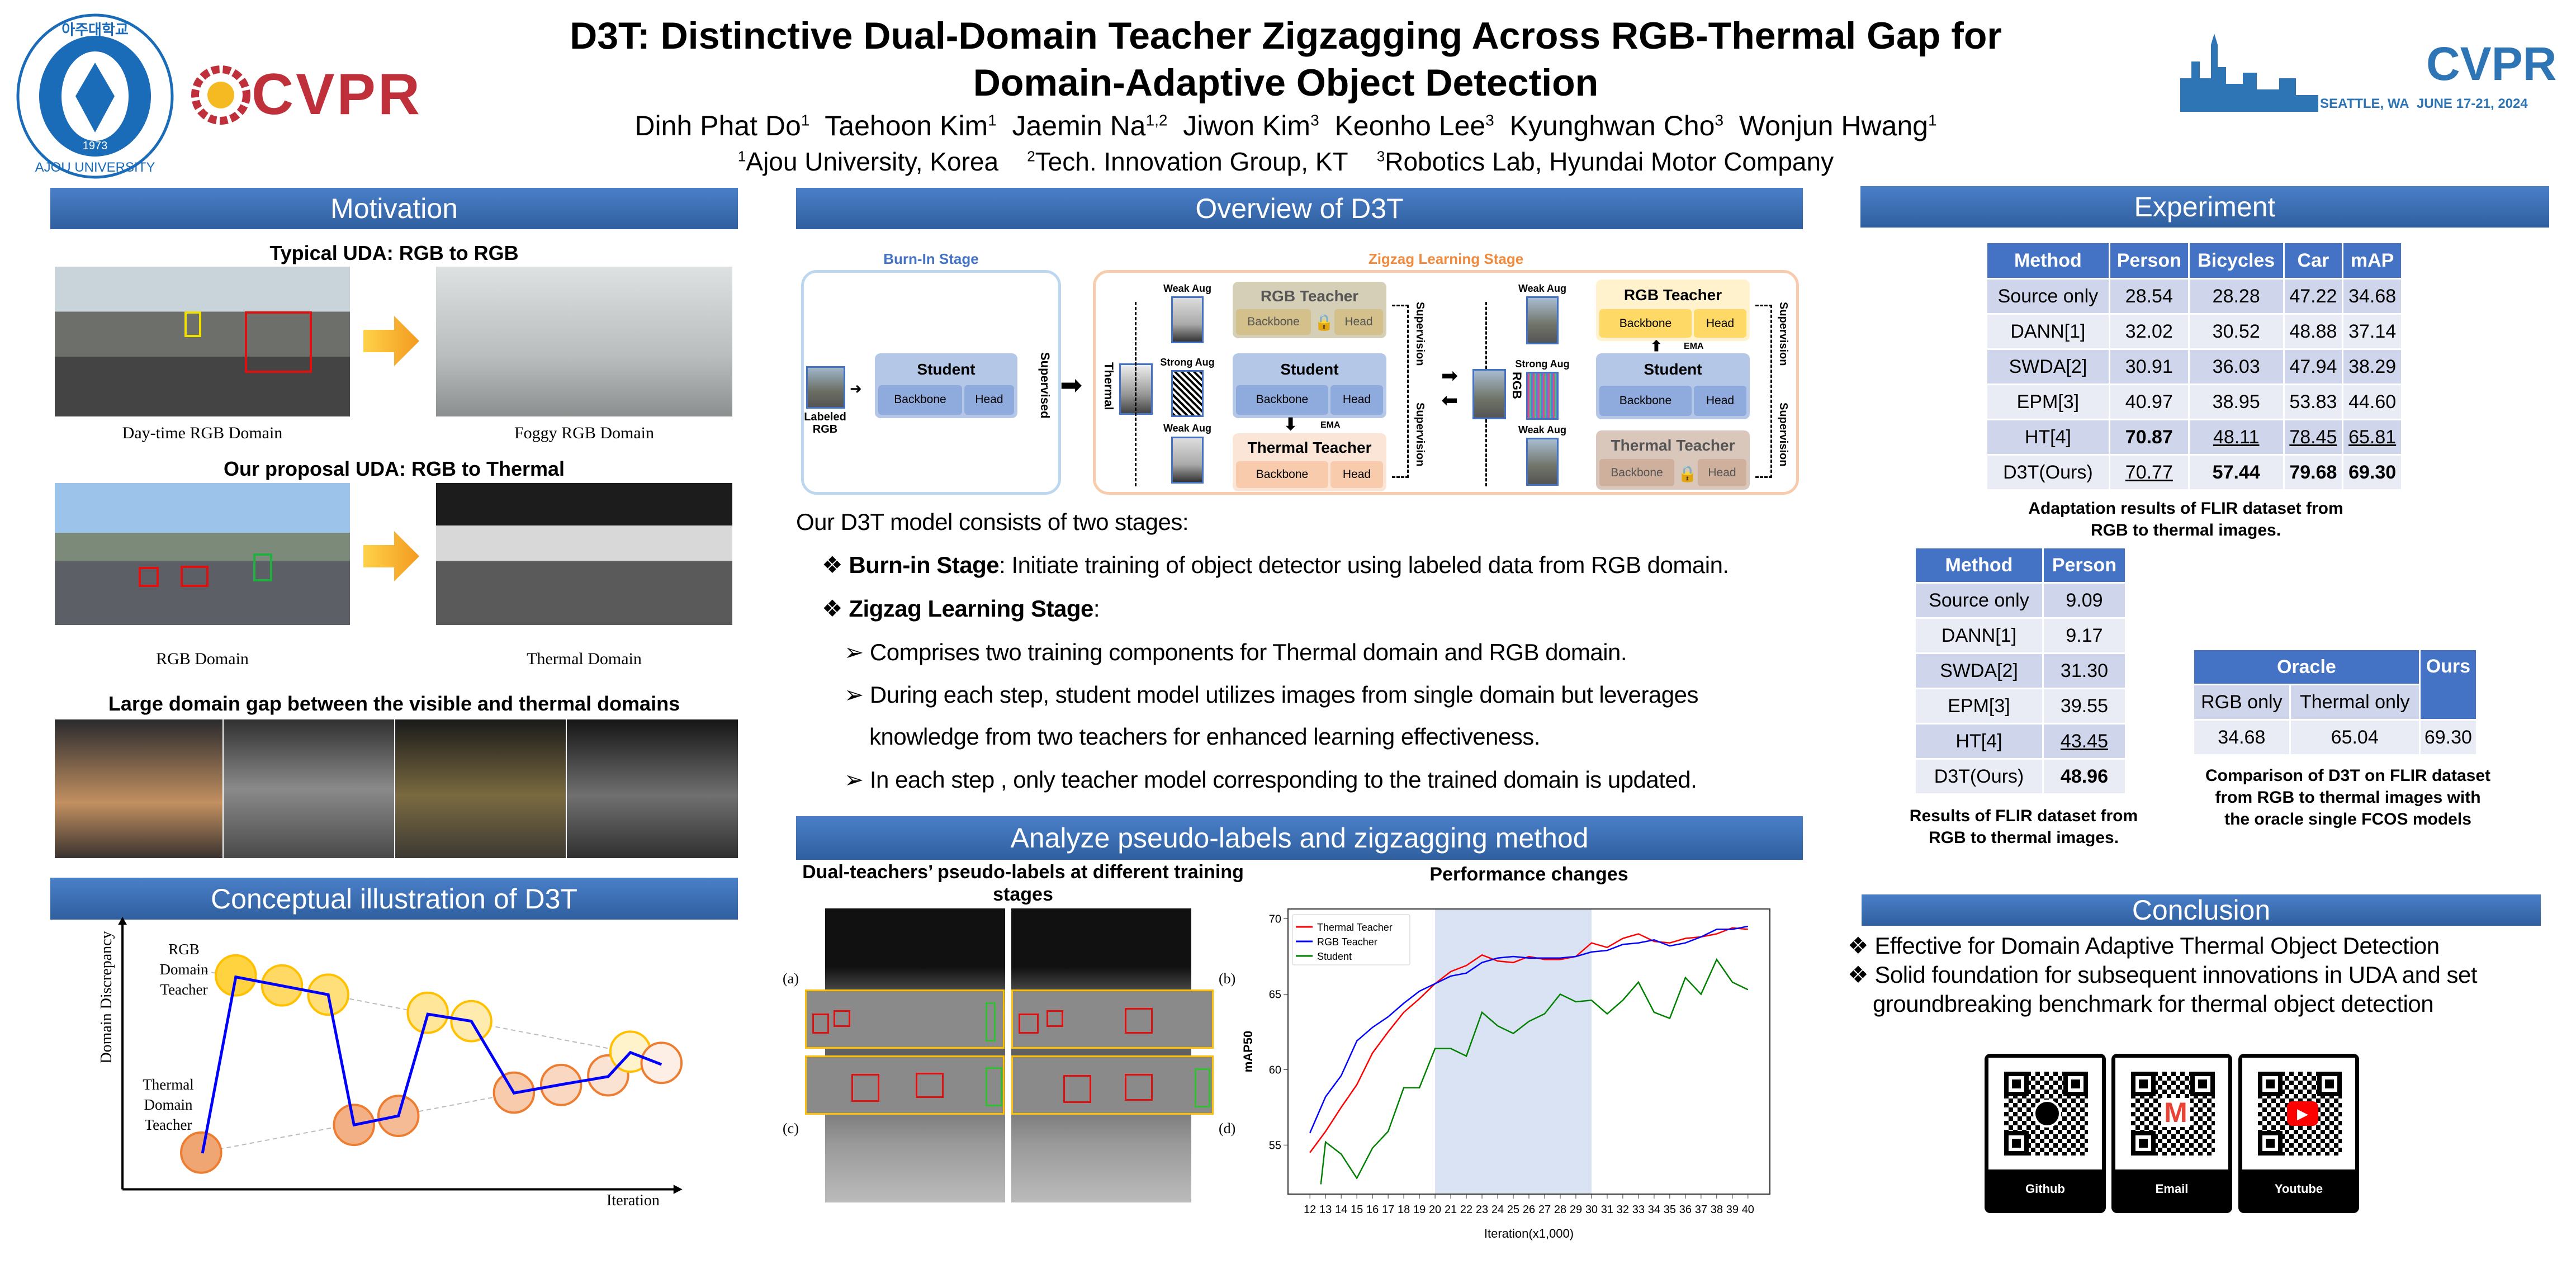  Describe the element at coordinates (1112, 1019) in the screenshot. I see `zoom-inset-b` at that location.